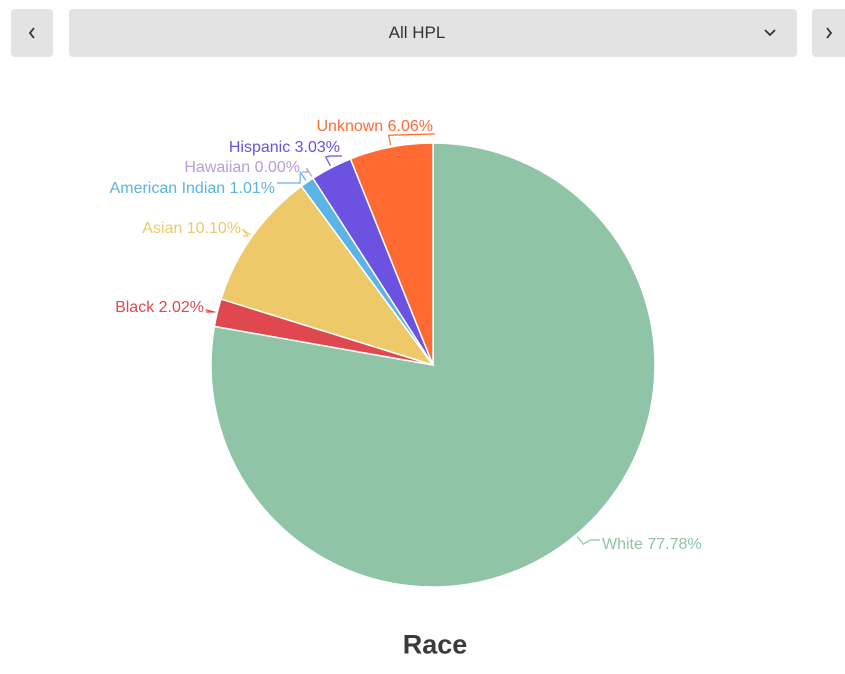 The height and width of the screenshot is (674, 845). I want to click on slice-label-white: White 77.78%, so click(652, 544).